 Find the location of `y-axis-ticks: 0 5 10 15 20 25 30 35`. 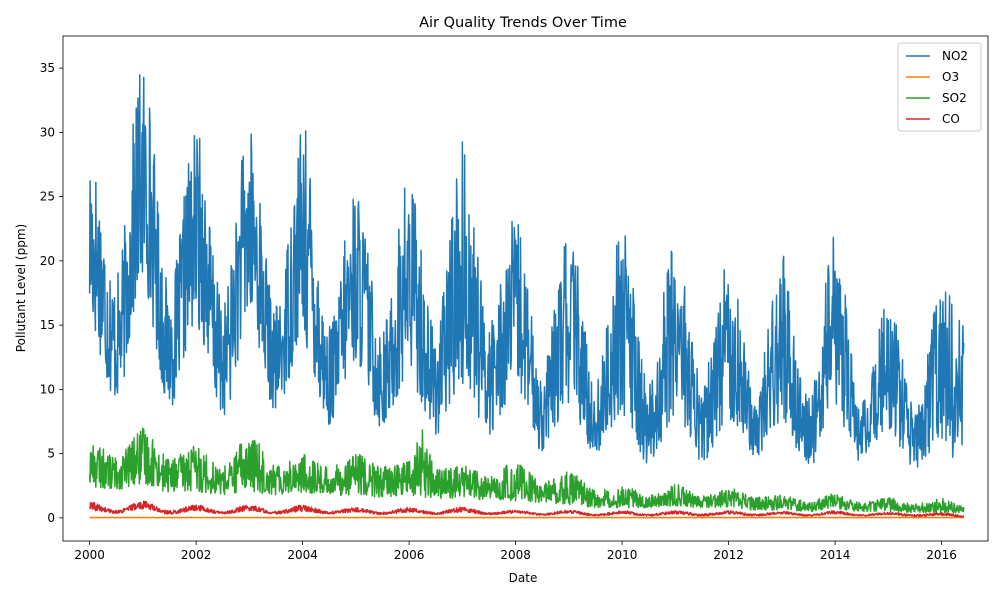

y-axis-ticks: 0 5 10 15 20 25 30 35 is located at coordinates (51, 293).